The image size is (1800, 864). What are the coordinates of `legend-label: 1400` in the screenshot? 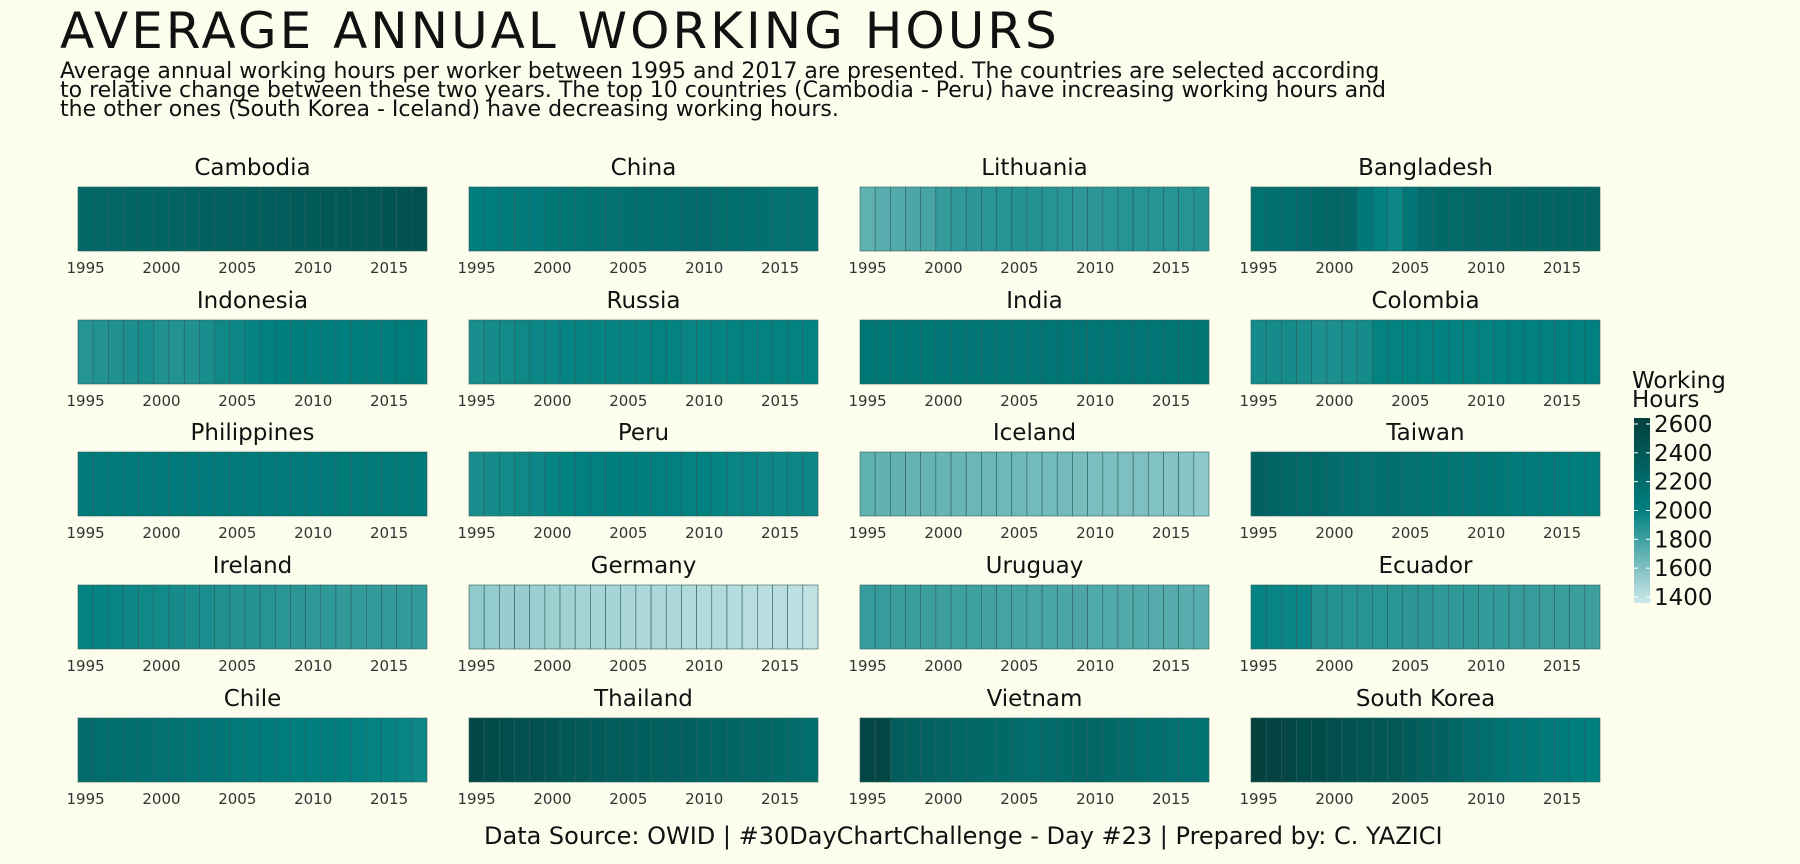 It's located at (1683, 598).